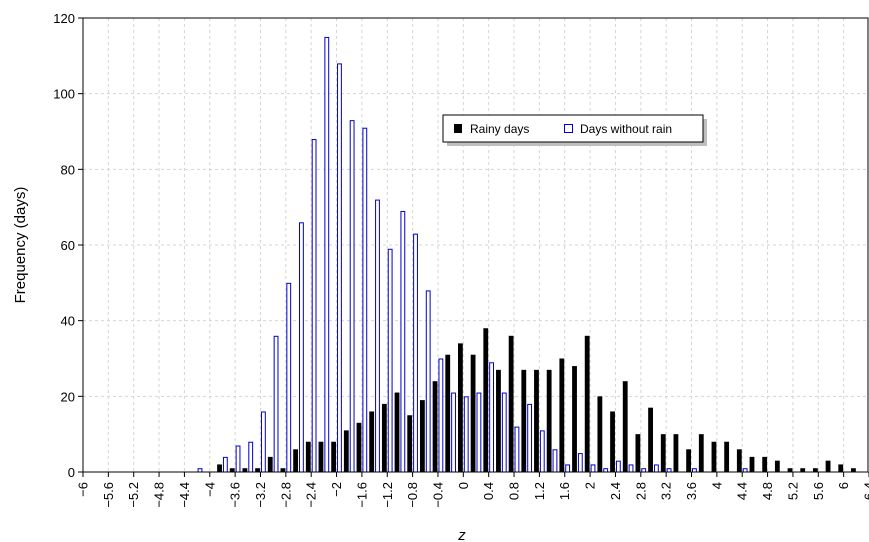 The height and width of the screenshot is (542, 869). What do you see at coordinates (260, 495) in the screenshot?
I see `x-tick-label: −3.2` at bounding box center [260, 495].